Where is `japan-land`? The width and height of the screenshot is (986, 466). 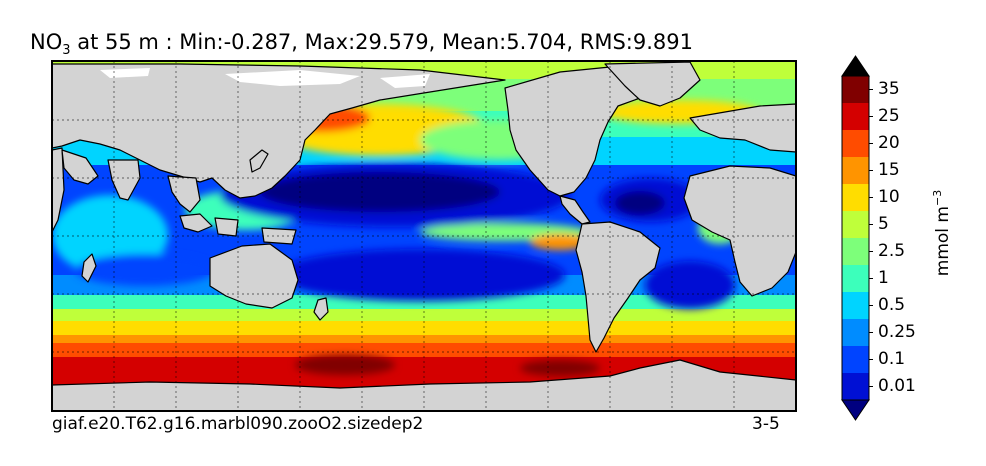 japan-land is located at coordinates (259, 161).